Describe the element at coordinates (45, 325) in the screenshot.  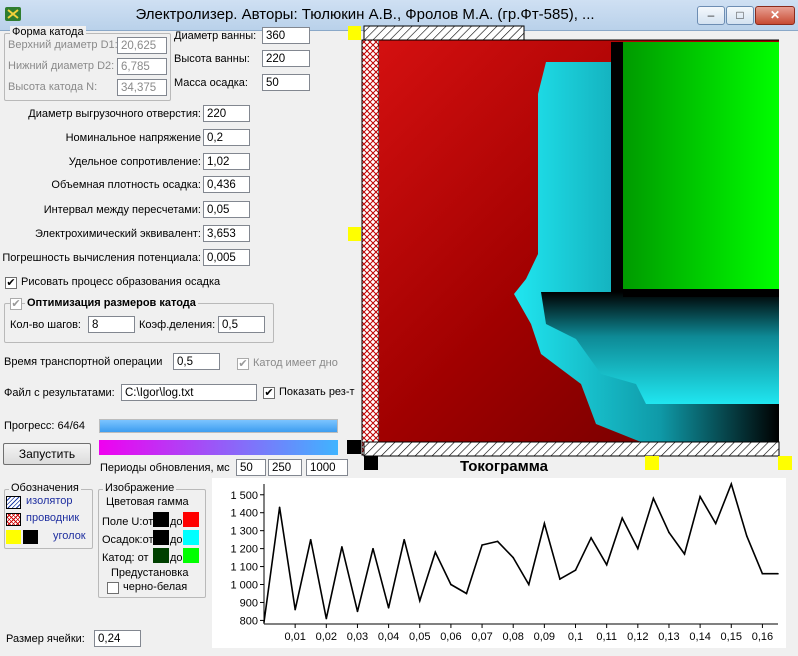
I see `steps-label: Кол-во шагов:` at that location.